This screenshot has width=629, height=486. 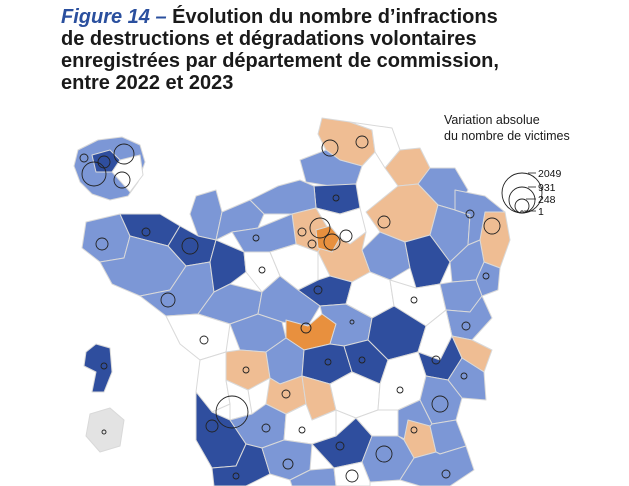 I want to click on legend-label-2049: 2049, so click(x=550, y=174).